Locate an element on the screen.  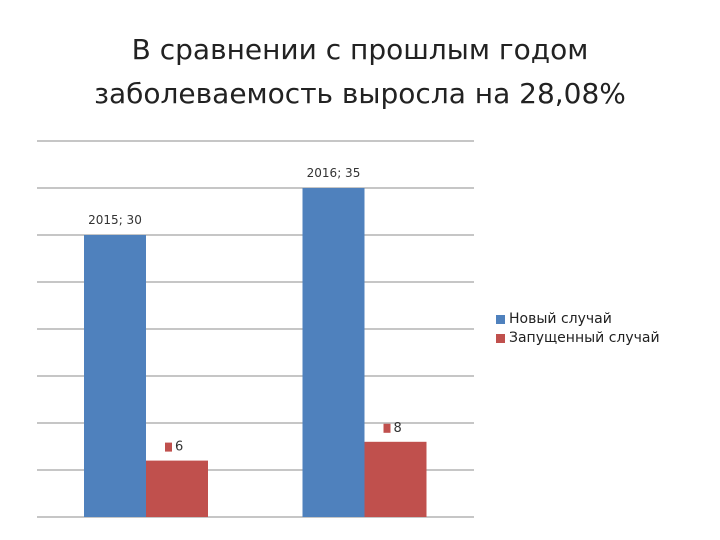
legend-label-new-case: Новый случай is located at coordinates (560, 319).